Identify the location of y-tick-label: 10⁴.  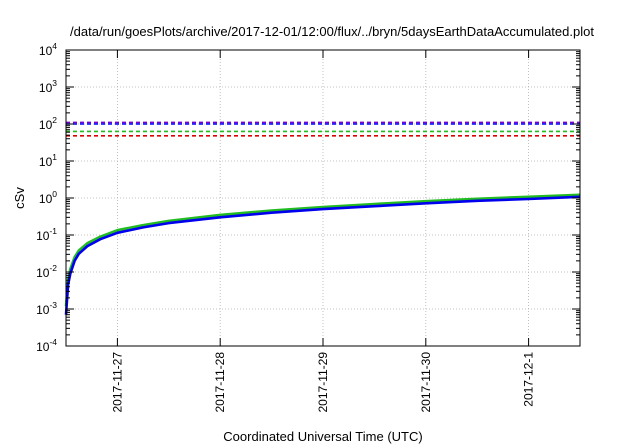
(48, 49).